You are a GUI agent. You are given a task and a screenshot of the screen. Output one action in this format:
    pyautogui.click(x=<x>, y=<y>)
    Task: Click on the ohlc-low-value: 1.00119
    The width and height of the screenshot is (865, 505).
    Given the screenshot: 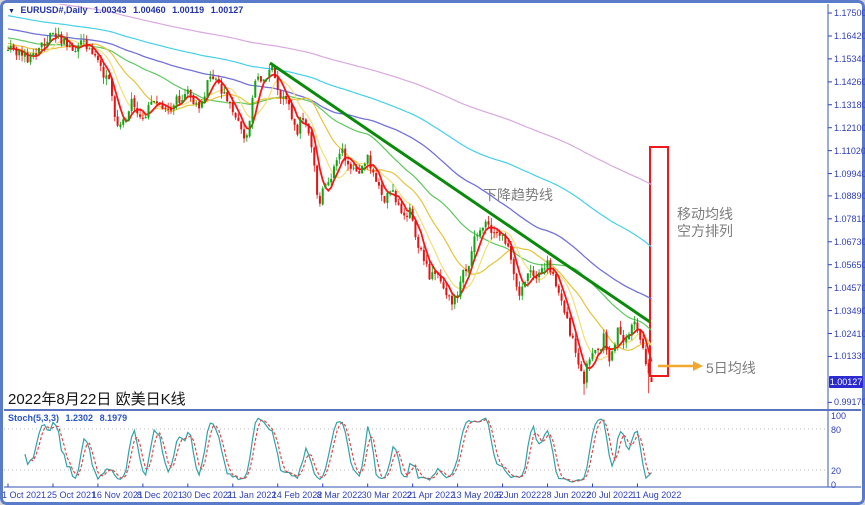 What is the action you would take?
    pyautogui.click(x=188, y=10)
    